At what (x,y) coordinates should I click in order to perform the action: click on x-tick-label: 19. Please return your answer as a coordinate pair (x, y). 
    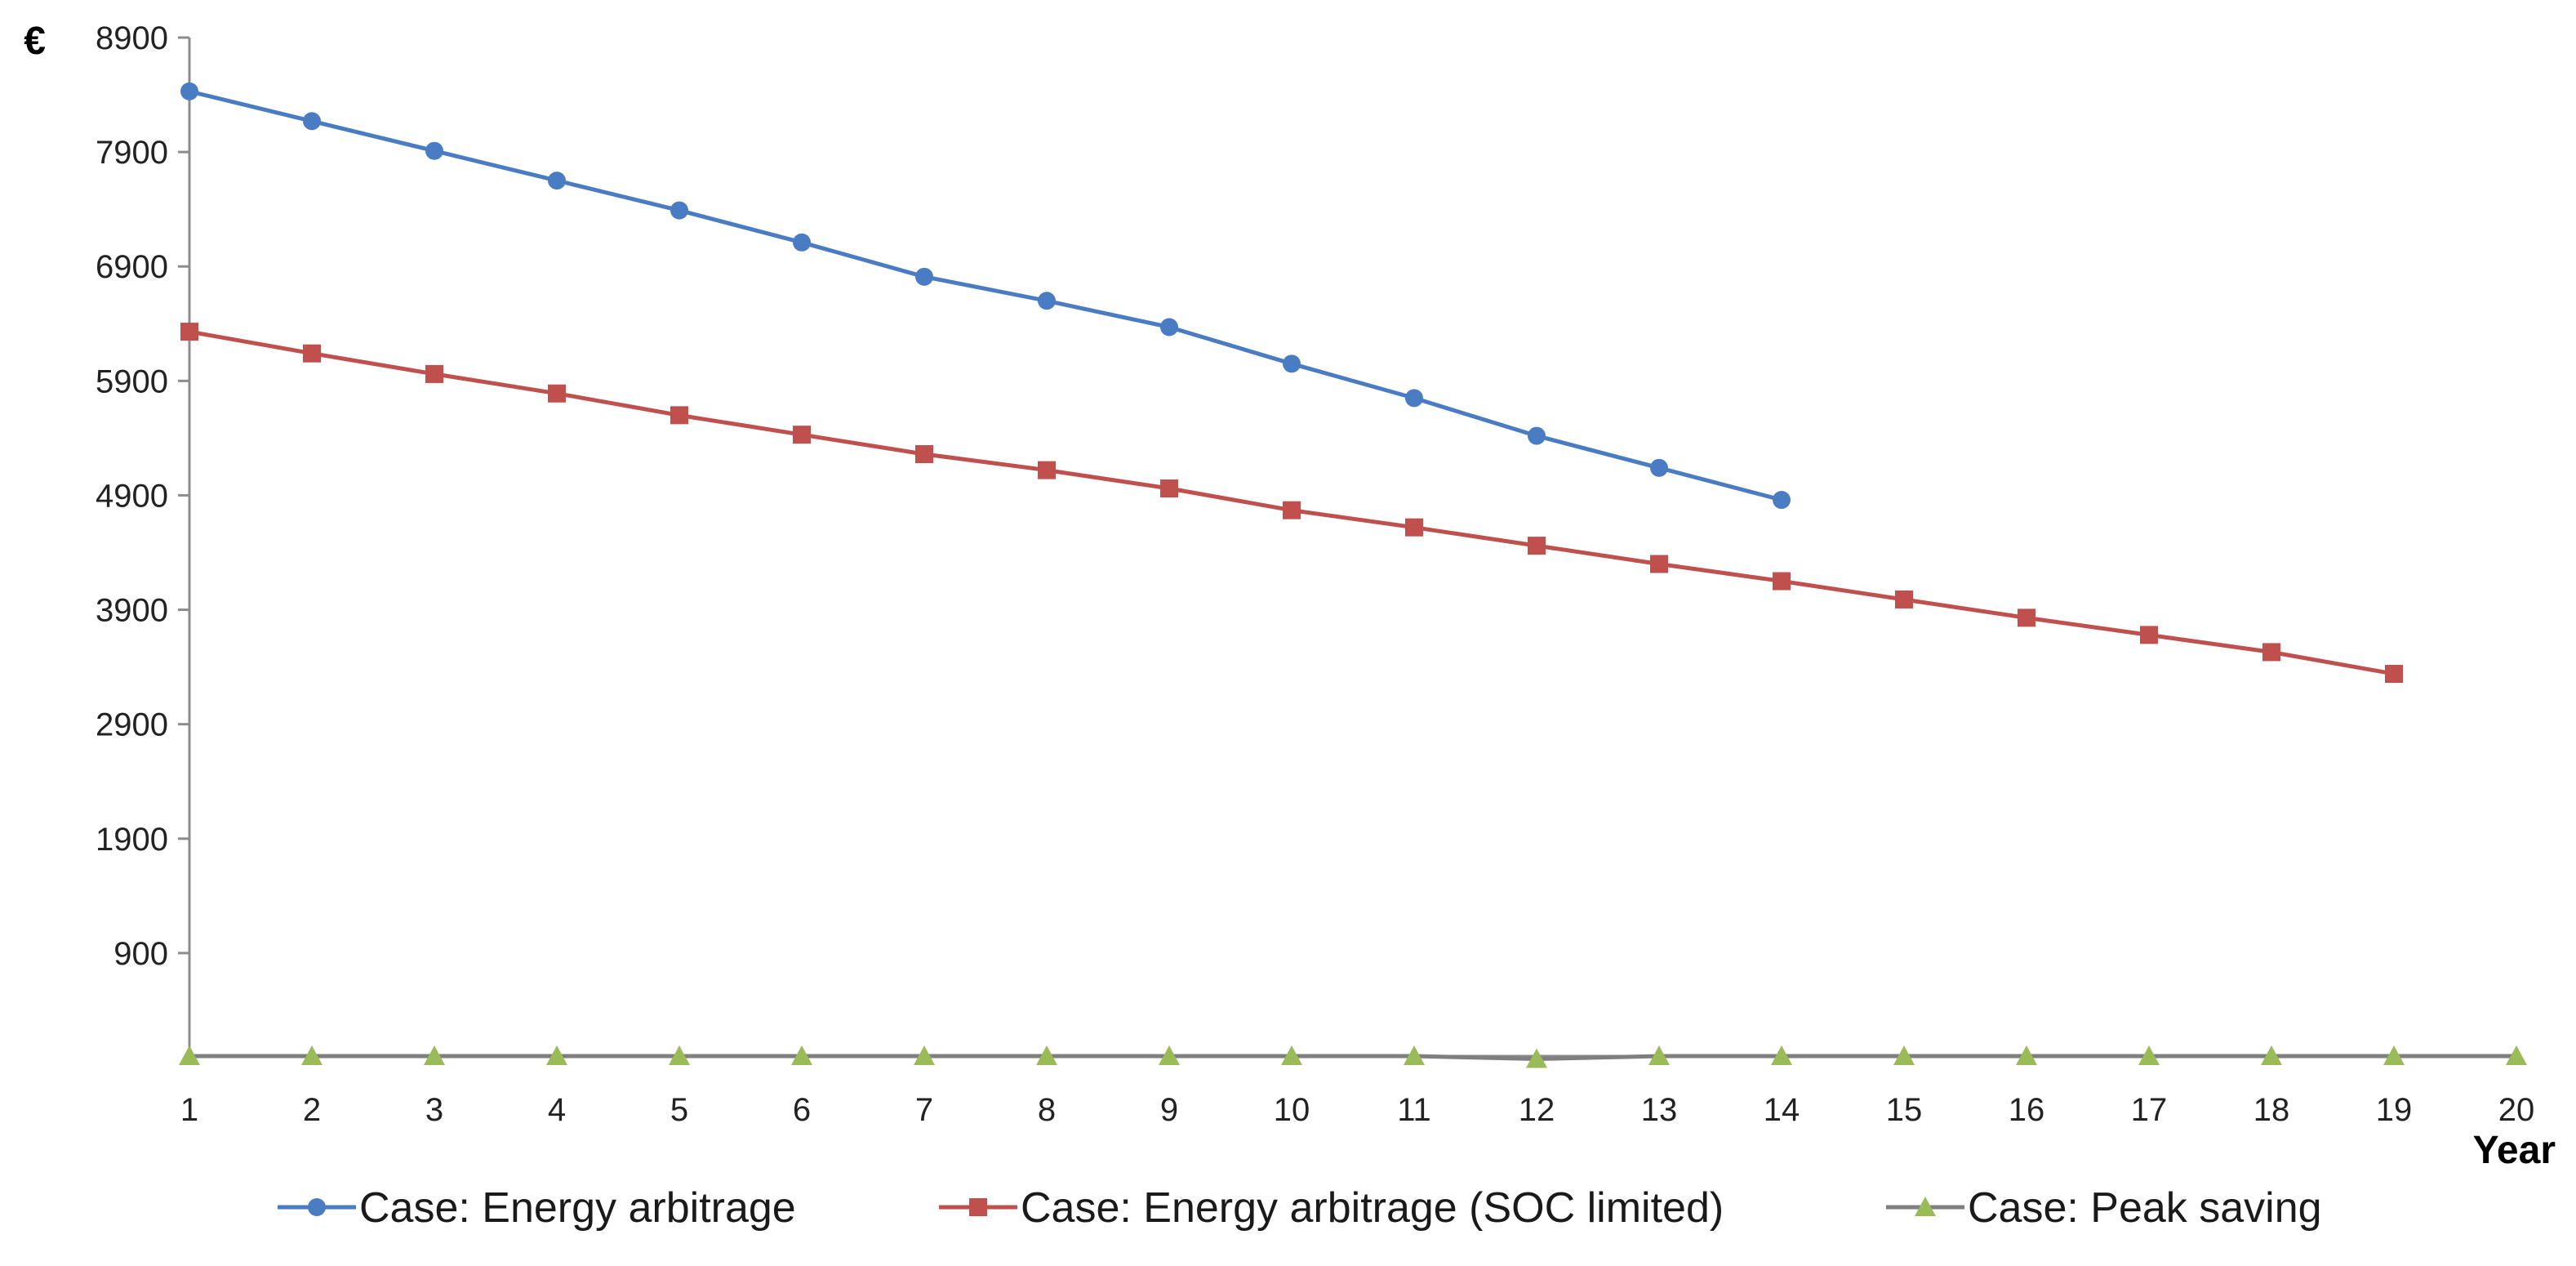
    Looking at the image, I should click on (2394, 1110).